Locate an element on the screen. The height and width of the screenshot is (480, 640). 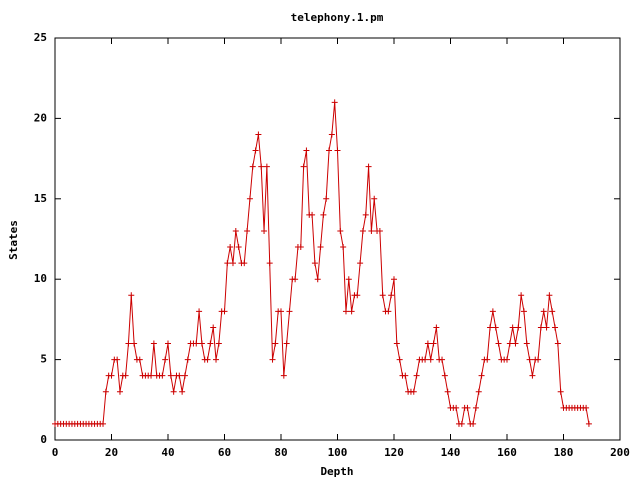
x-tick-label: 100 is located at coordinates (338, 452).